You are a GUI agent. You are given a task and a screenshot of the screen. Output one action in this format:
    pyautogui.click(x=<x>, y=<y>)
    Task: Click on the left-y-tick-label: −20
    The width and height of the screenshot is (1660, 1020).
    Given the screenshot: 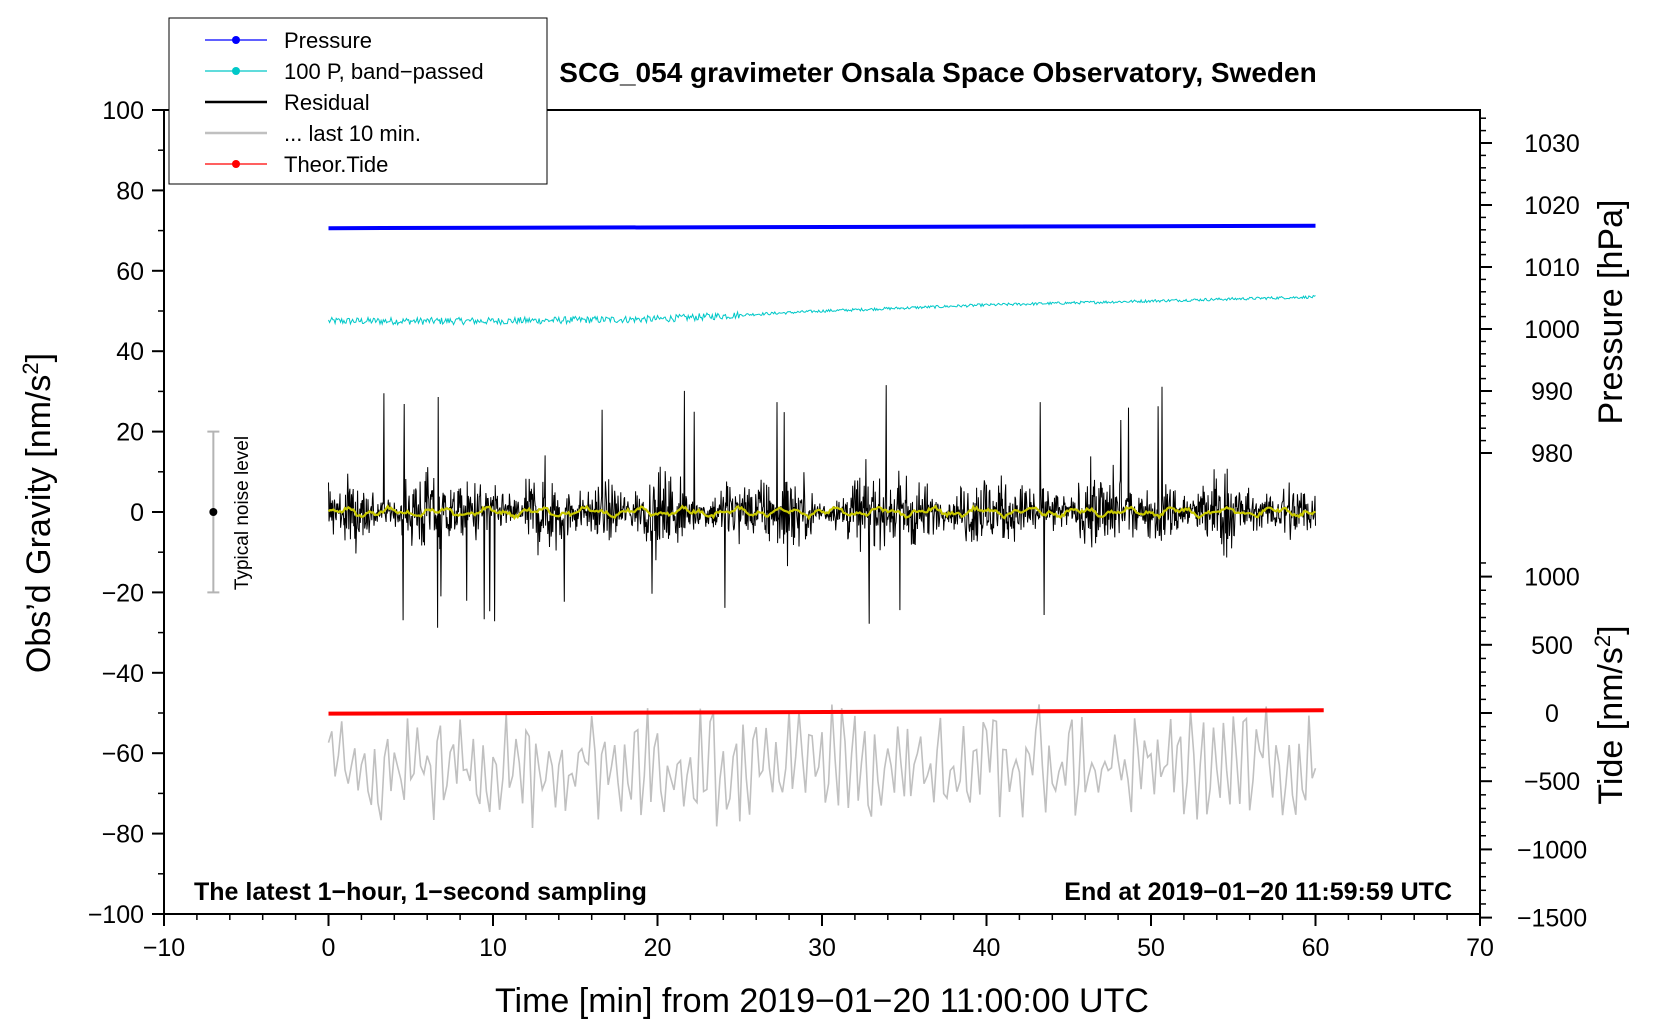 What is the action you would take?
    pyautogui.click(x=123, y=593)
    